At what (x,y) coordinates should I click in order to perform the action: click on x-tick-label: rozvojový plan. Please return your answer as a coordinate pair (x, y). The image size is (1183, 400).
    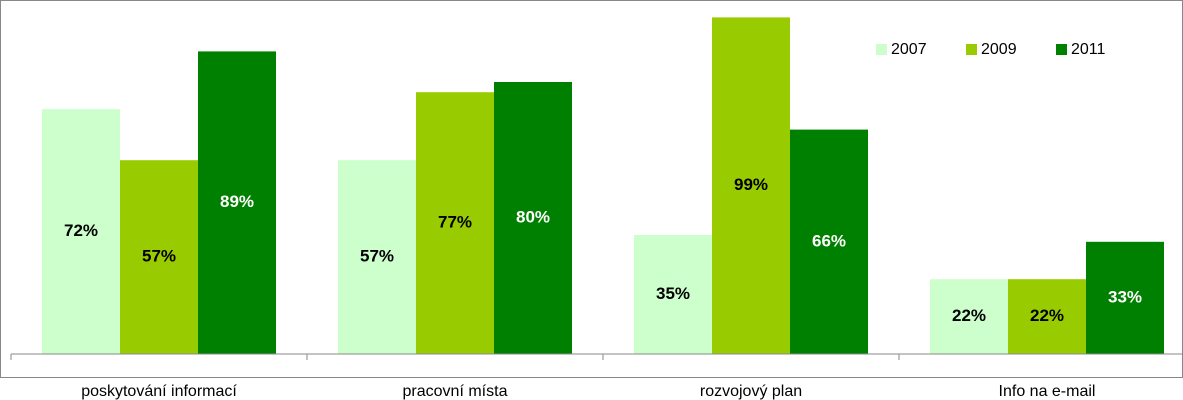
    Looking at the image, I should click on (751, 391).